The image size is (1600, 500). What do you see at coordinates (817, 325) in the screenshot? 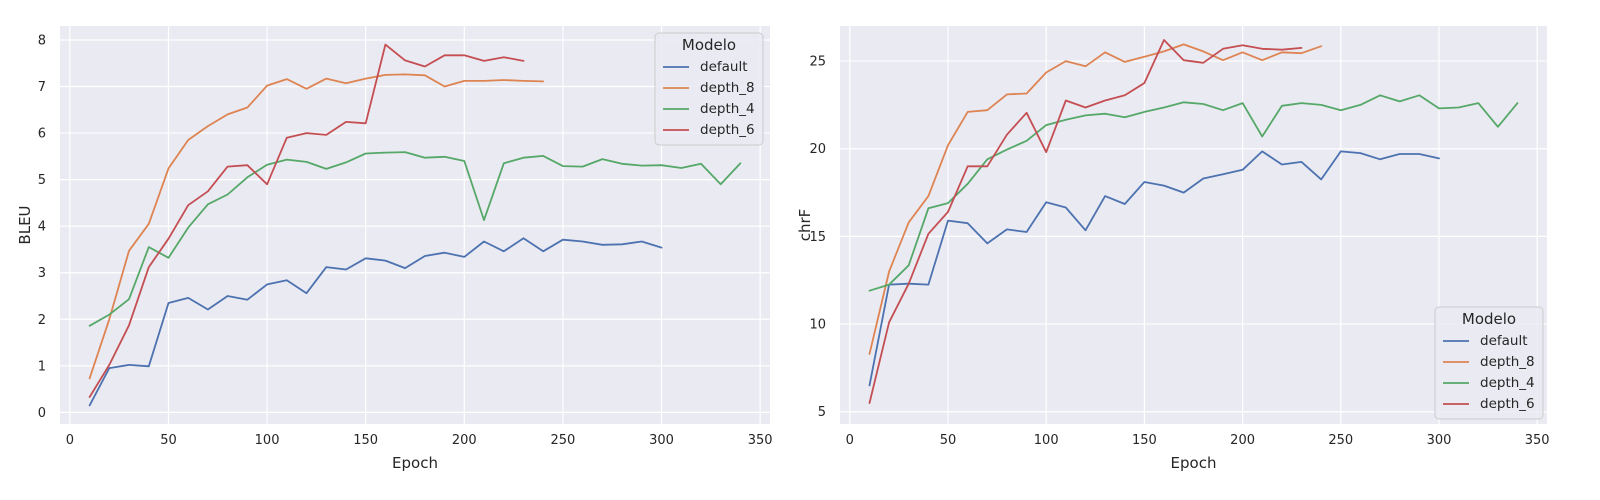
I see `y-tick-label: 10` at bounding box center [817, 325].